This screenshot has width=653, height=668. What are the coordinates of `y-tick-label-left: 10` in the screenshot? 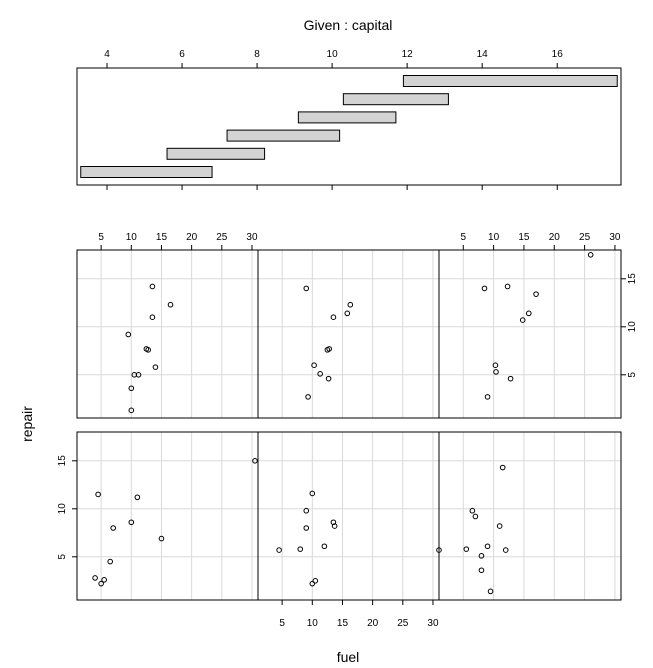 It's located at (62, 509).